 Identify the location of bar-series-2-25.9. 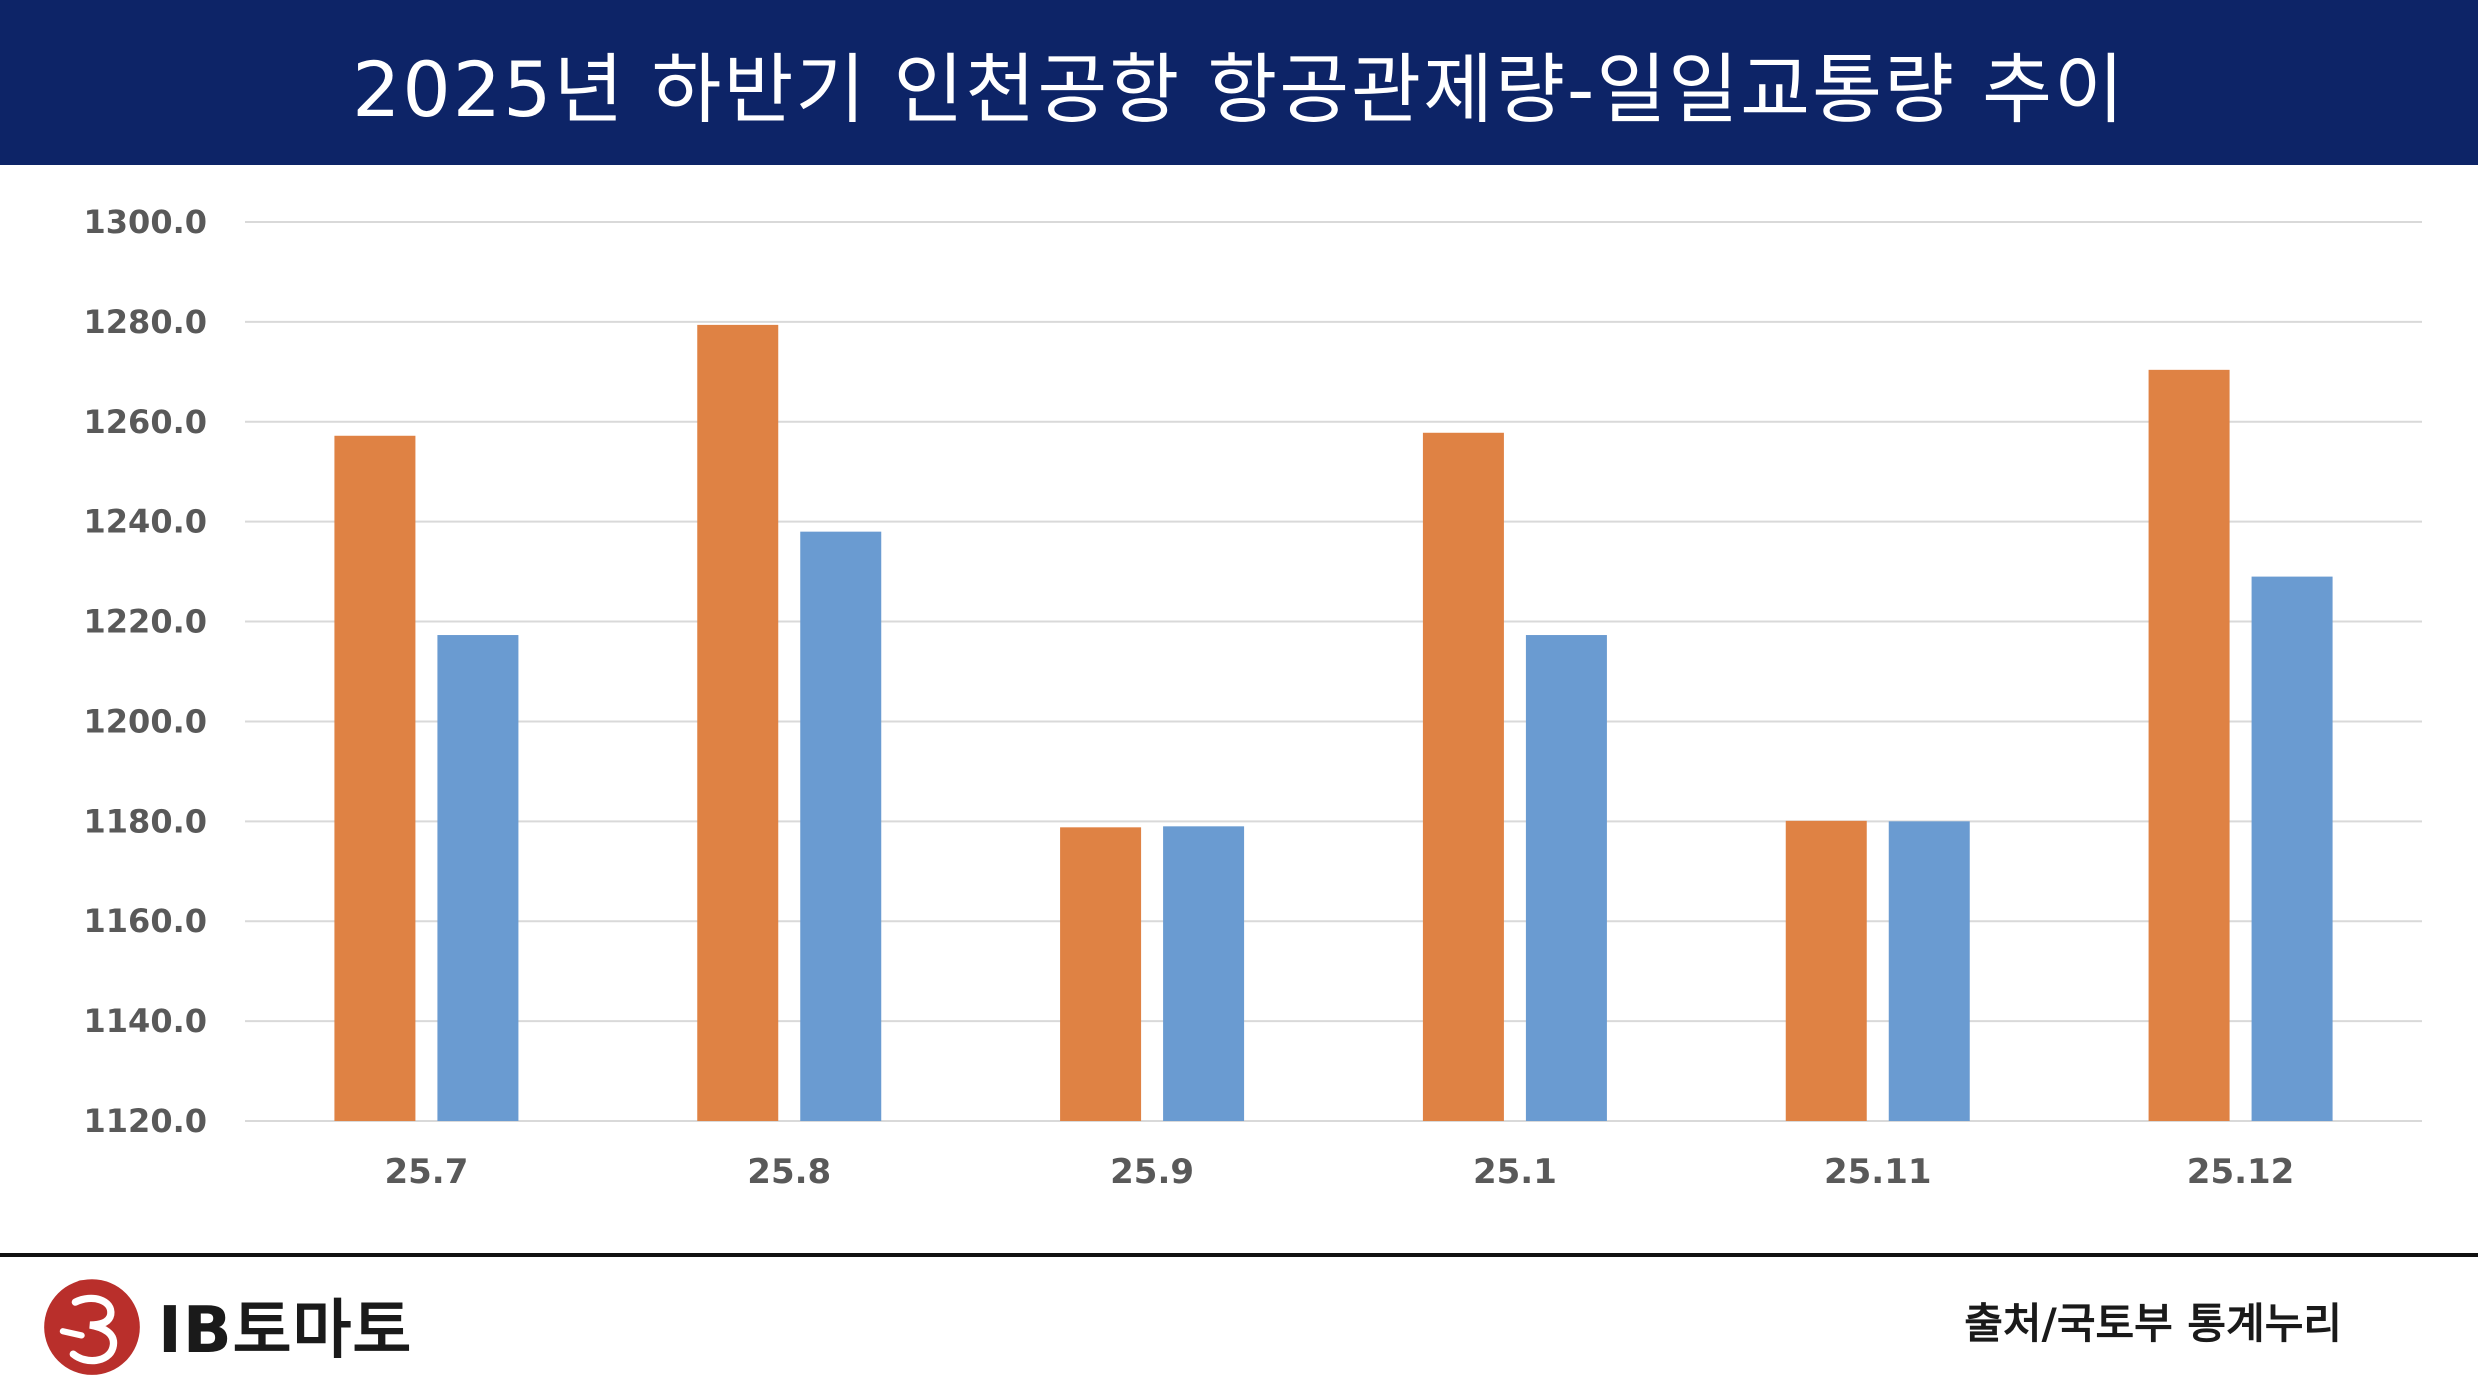
(1204, 973).